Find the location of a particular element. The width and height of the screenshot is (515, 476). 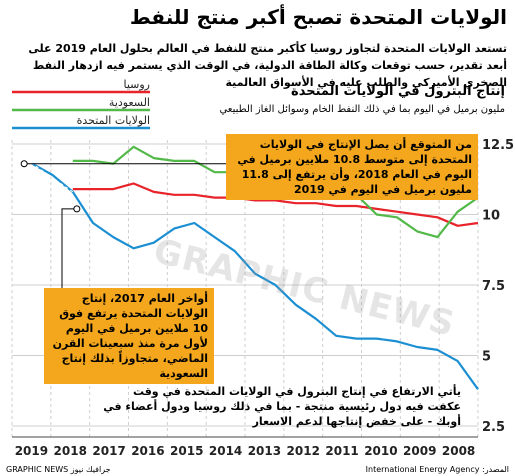

x-tick-label: 2014 is located at coordinates (225, 451).